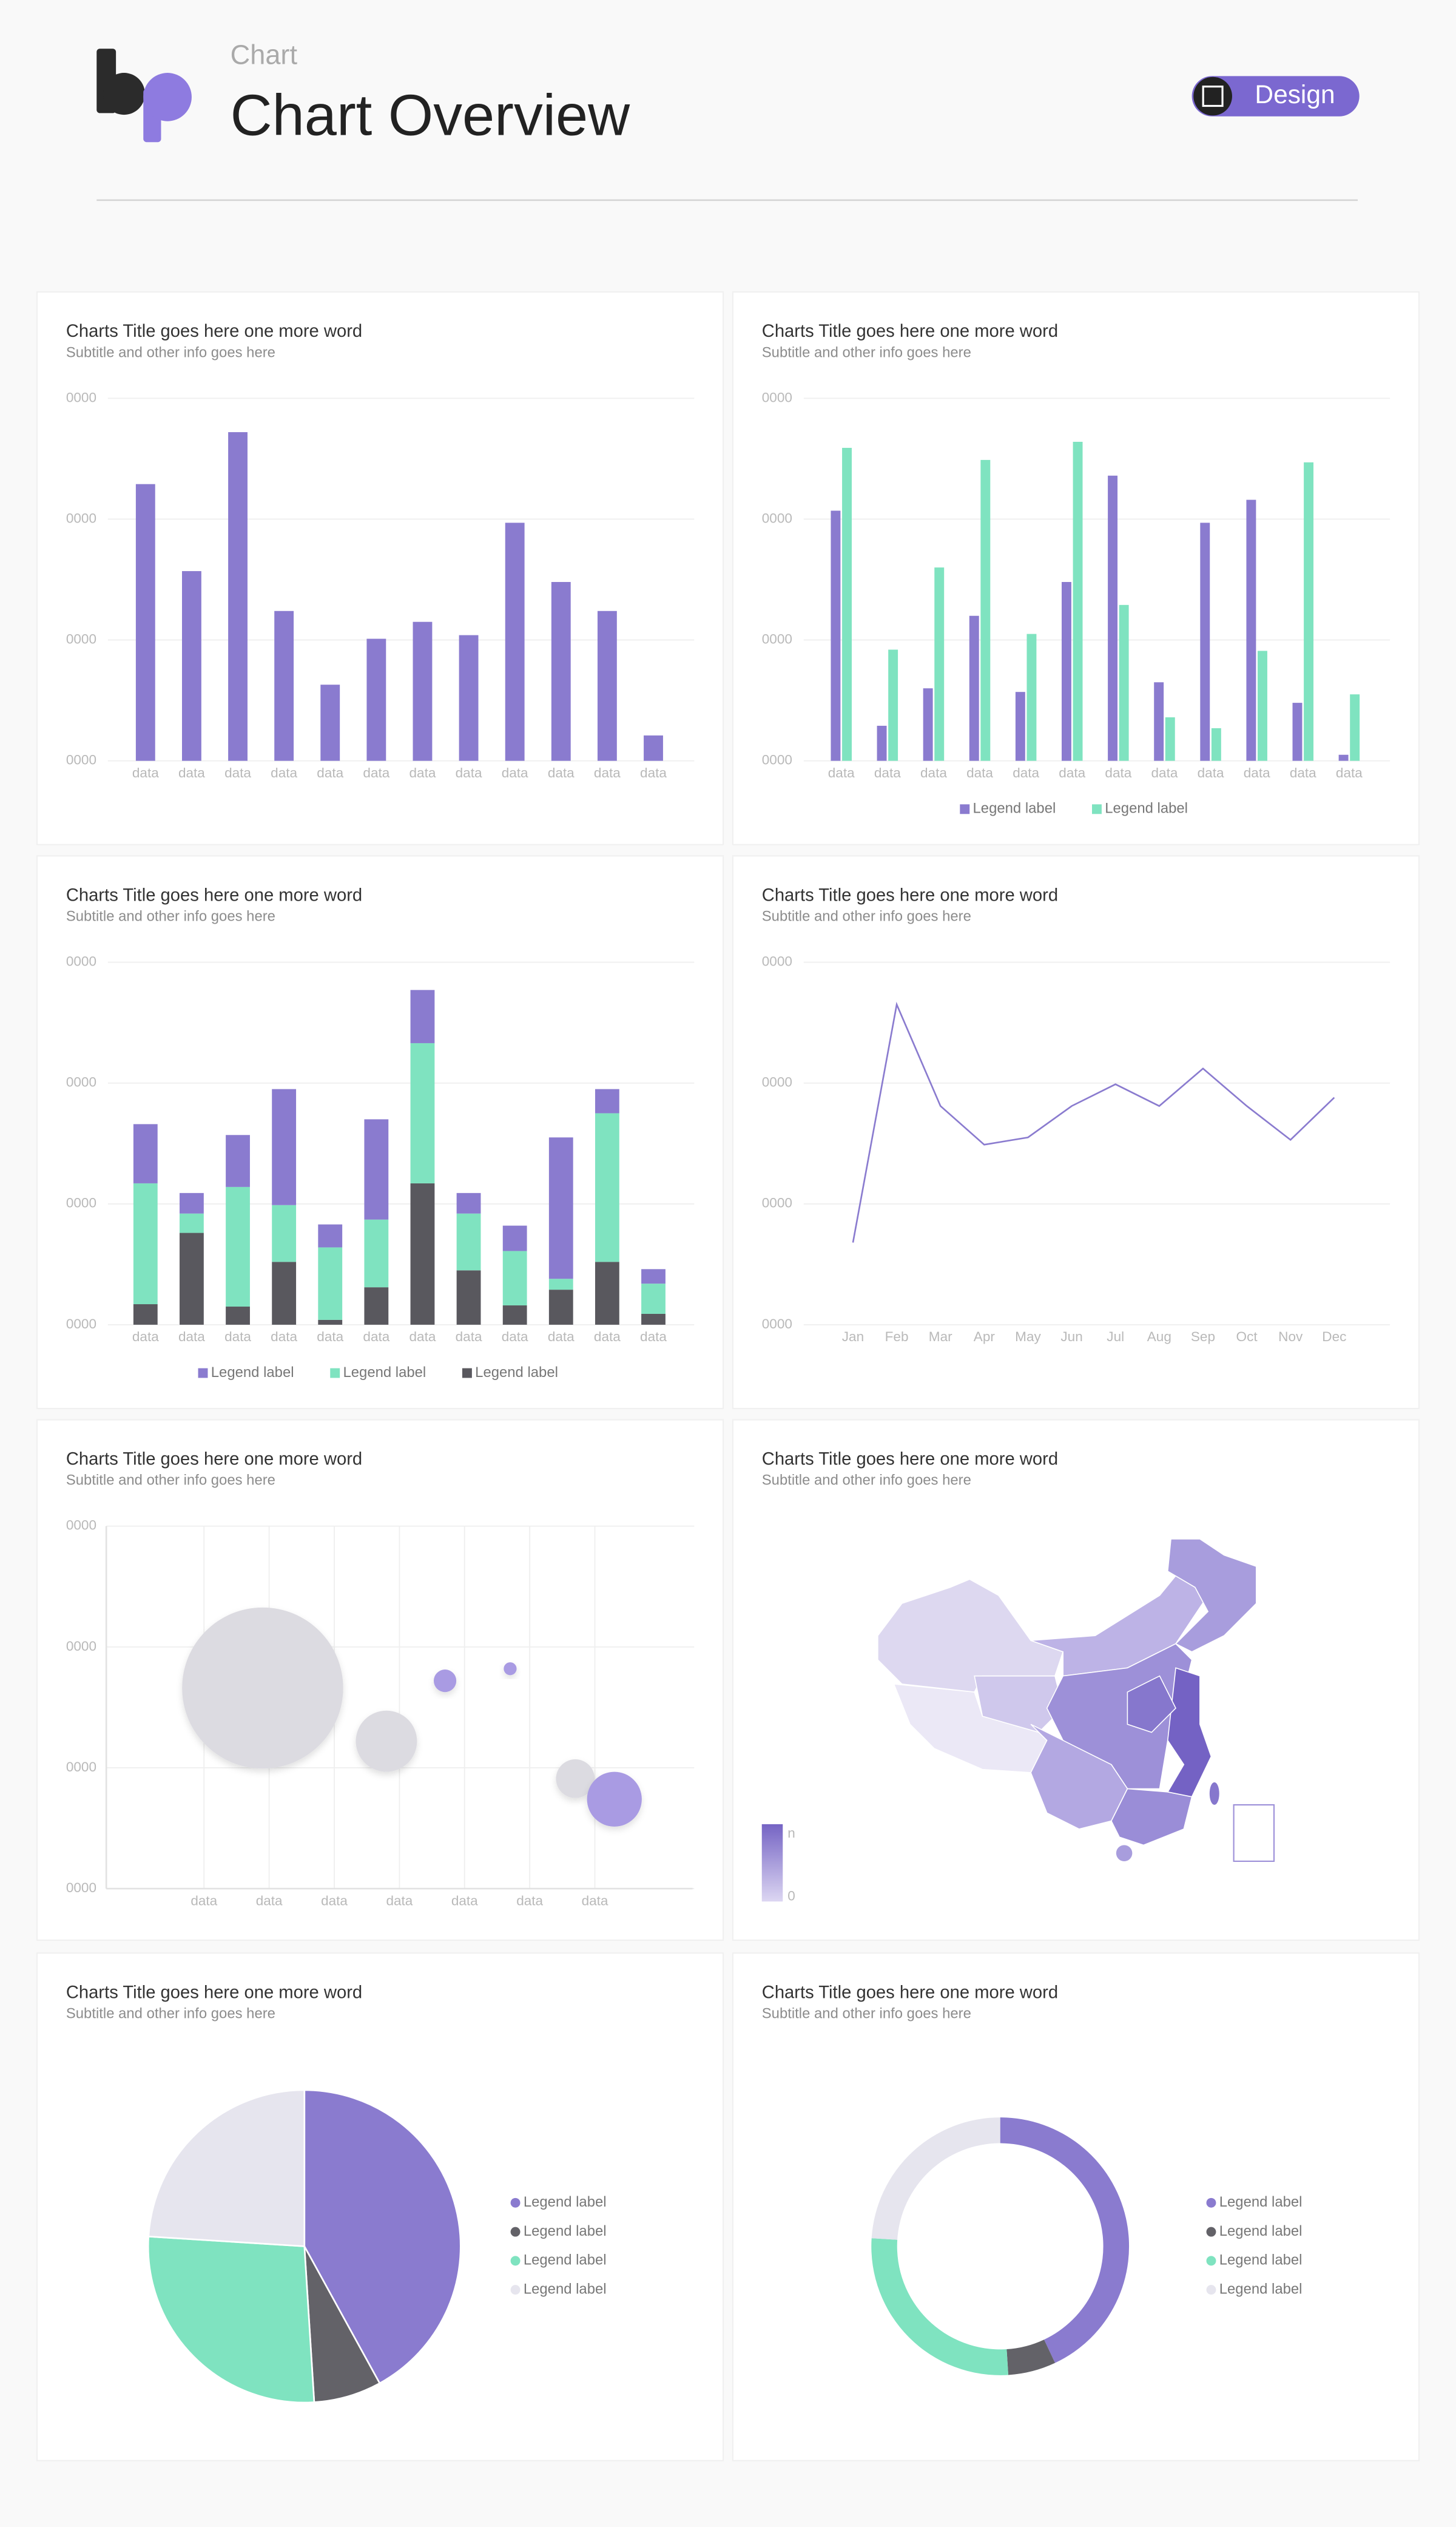 This screenshot has width=1456, height=2527. I want to click on badge-label: Design, so click(1295, 94).